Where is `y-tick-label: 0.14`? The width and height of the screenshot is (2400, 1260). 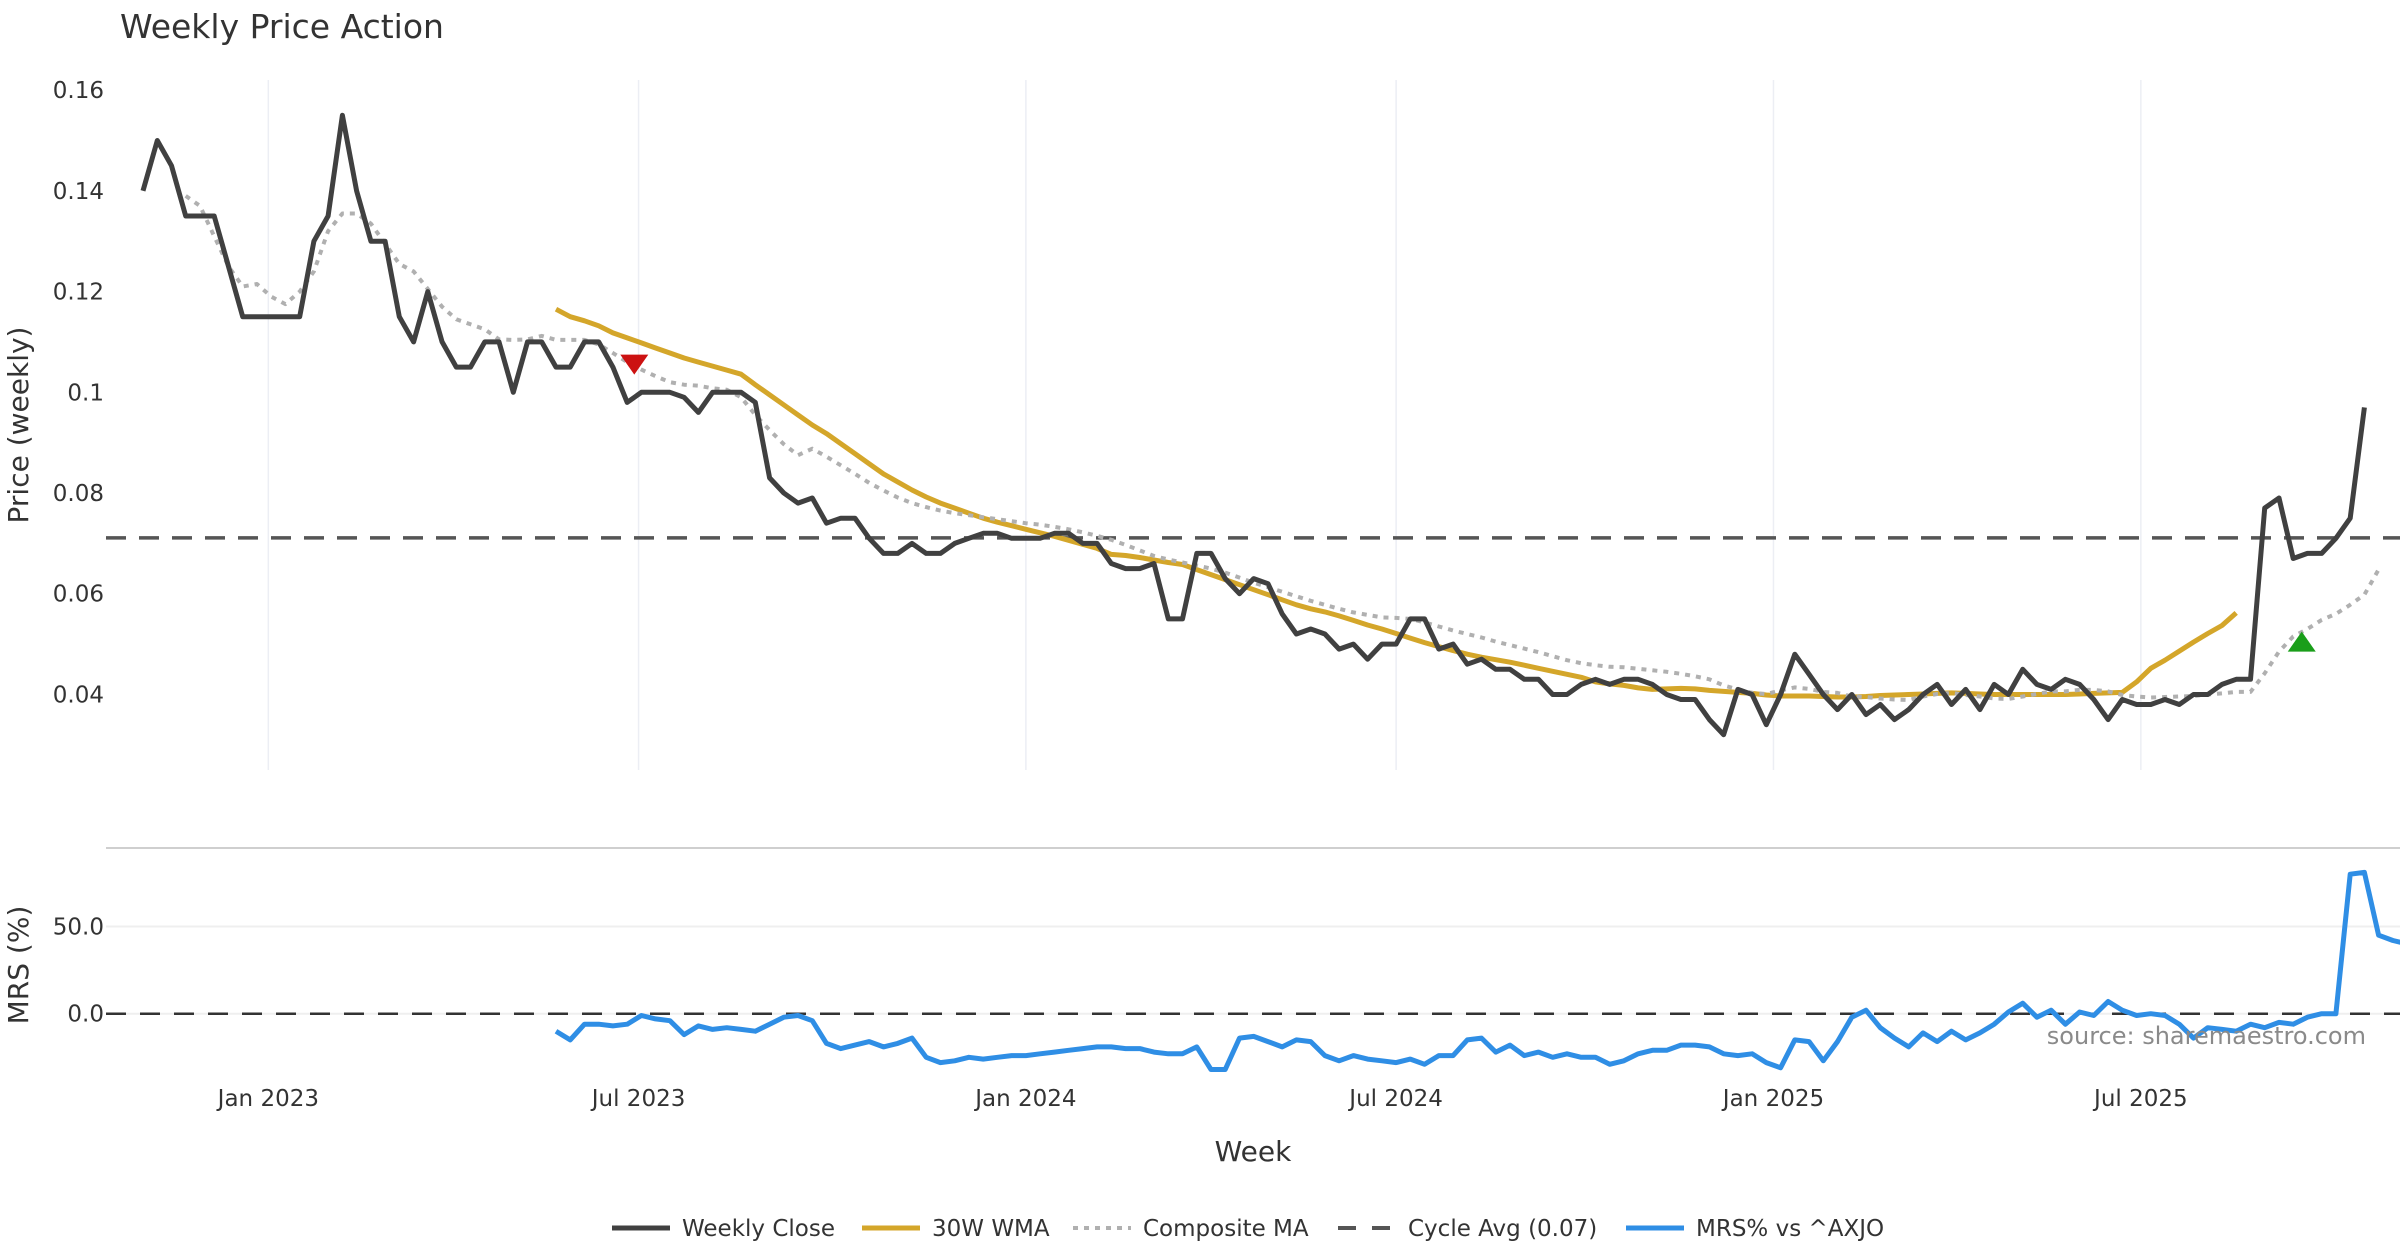 y-tick-label: 0.14 is located at coordinates (78, 192).